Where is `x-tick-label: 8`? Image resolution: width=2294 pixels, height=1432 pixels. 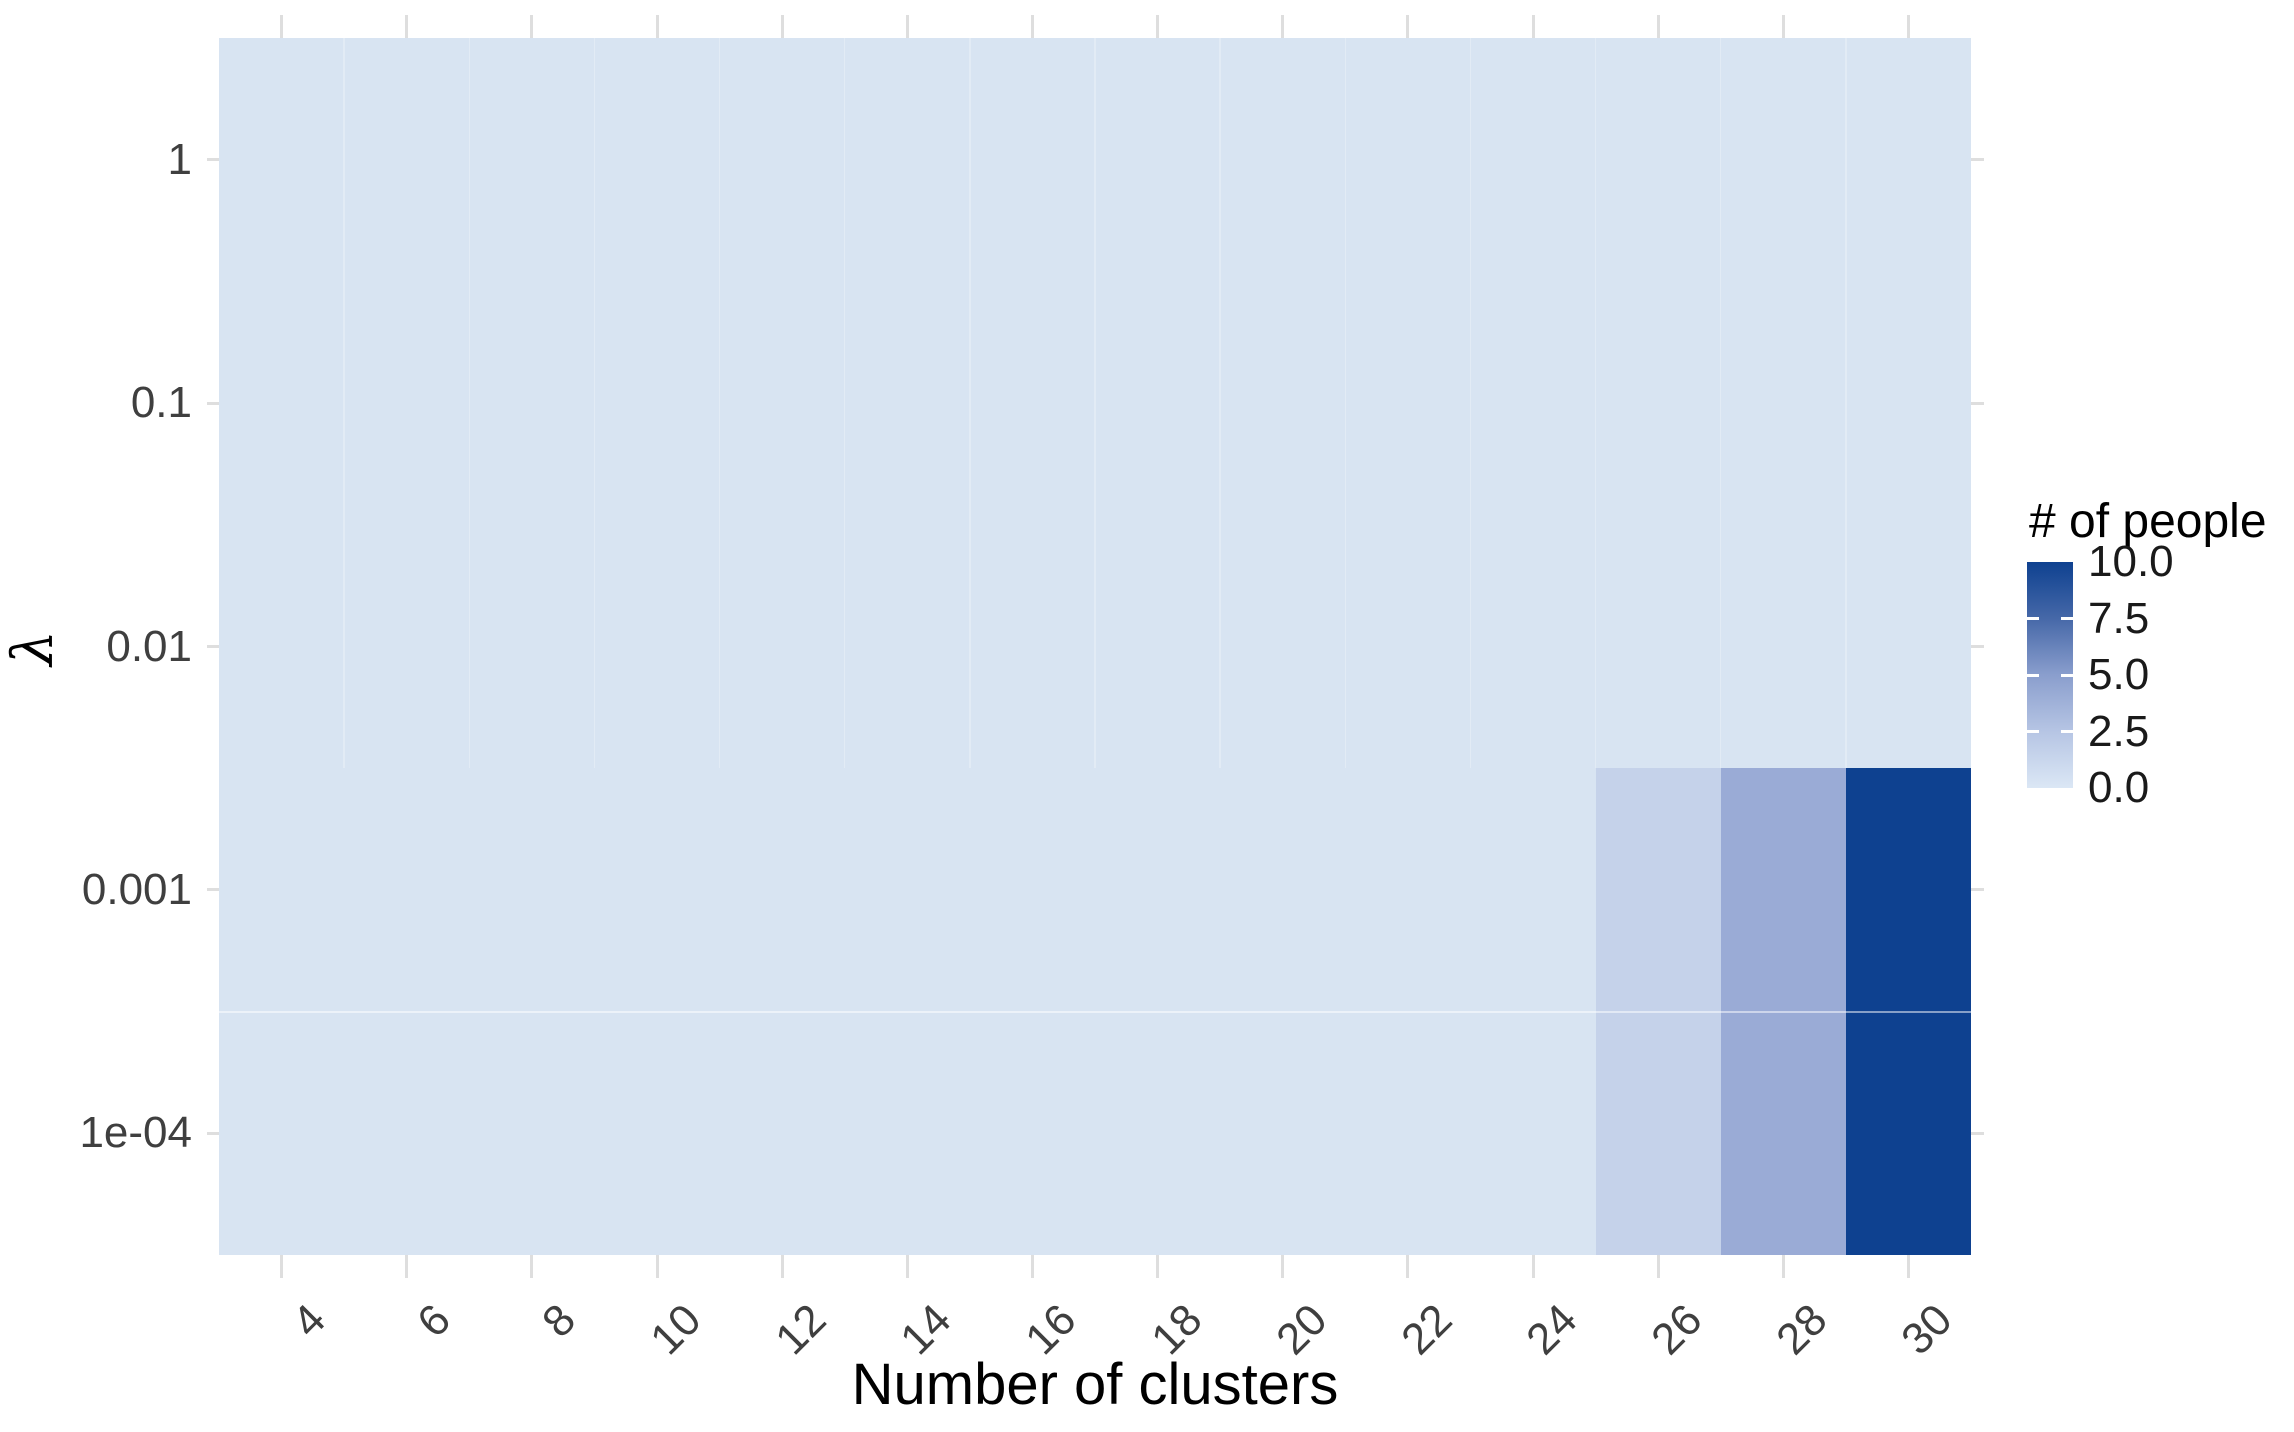 x-tick-label: 8 is located at coordinates (559, 1320).